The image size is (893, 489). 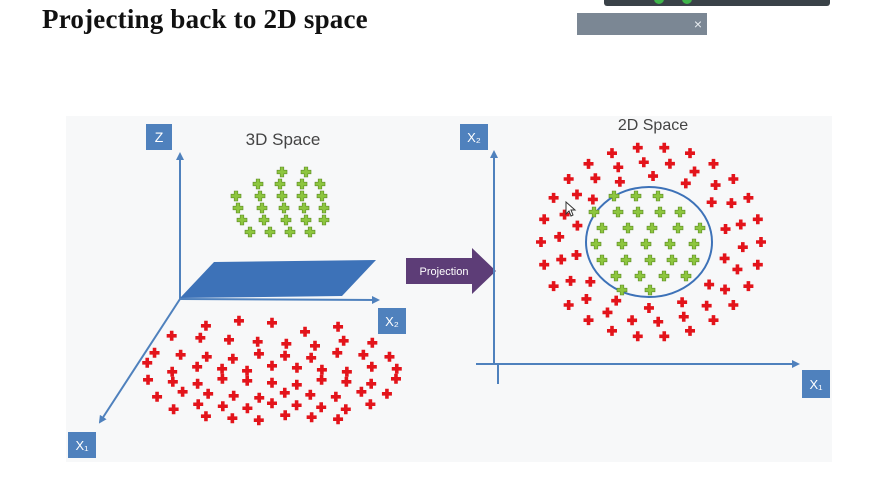 What do you see at coordinates (647, 243) in the screenshot?
I see `green-points-2d` at bounding box center [647, 243].